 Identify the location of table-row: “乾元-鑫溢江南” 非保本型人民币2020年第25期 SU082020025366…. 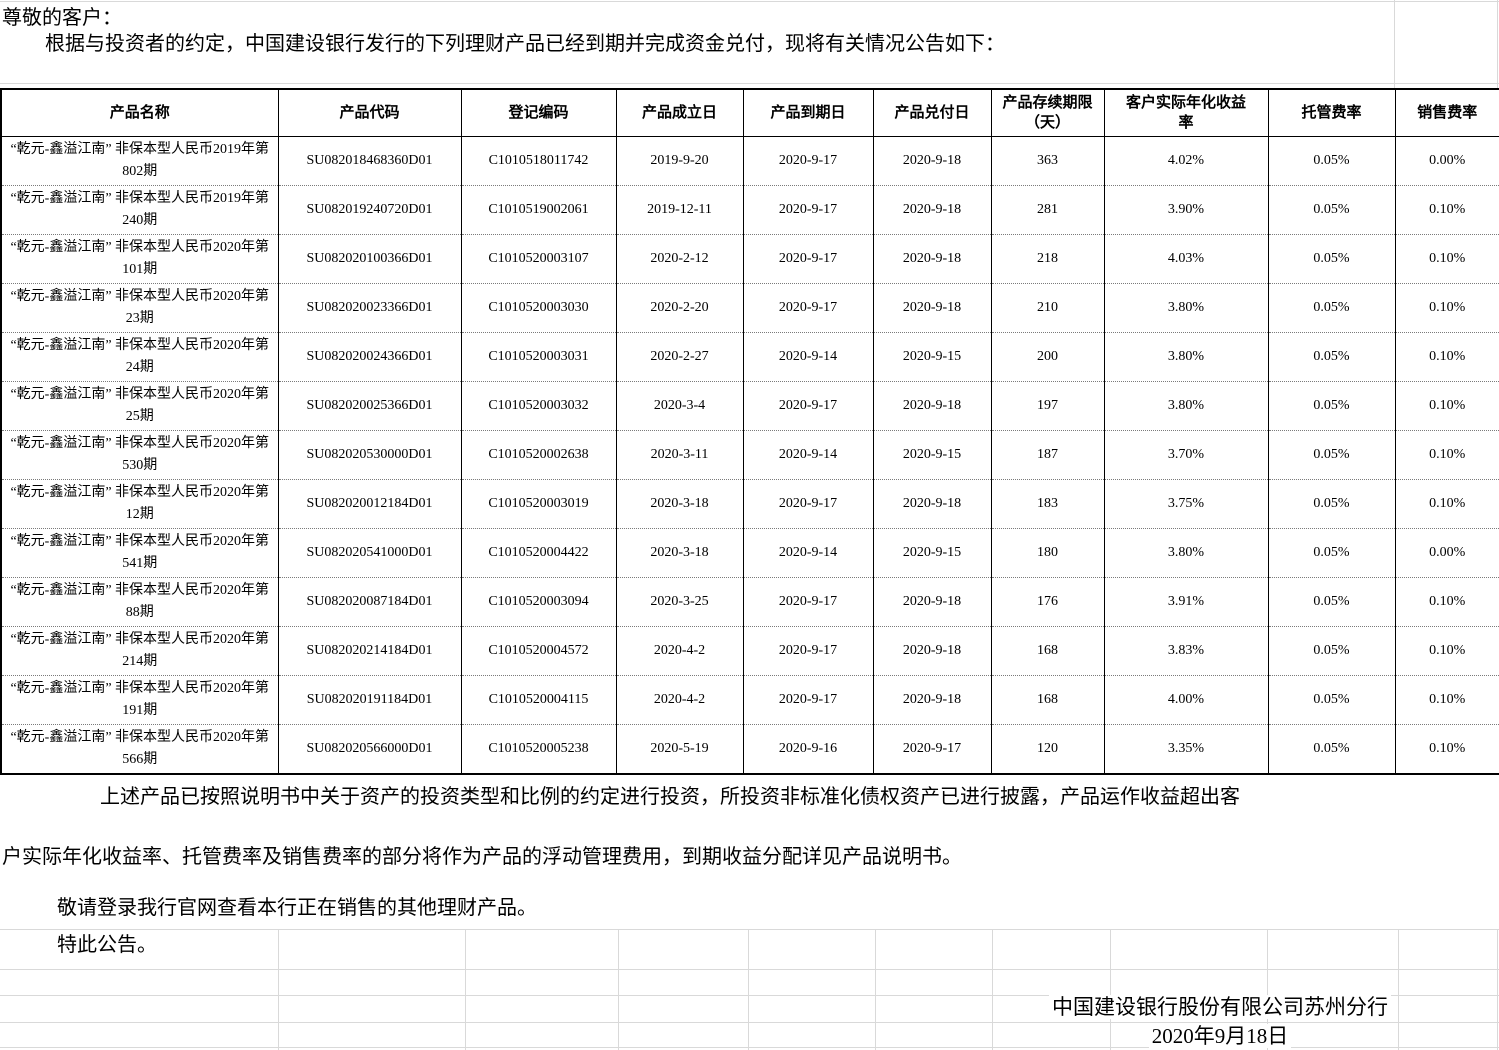
(749, 406).